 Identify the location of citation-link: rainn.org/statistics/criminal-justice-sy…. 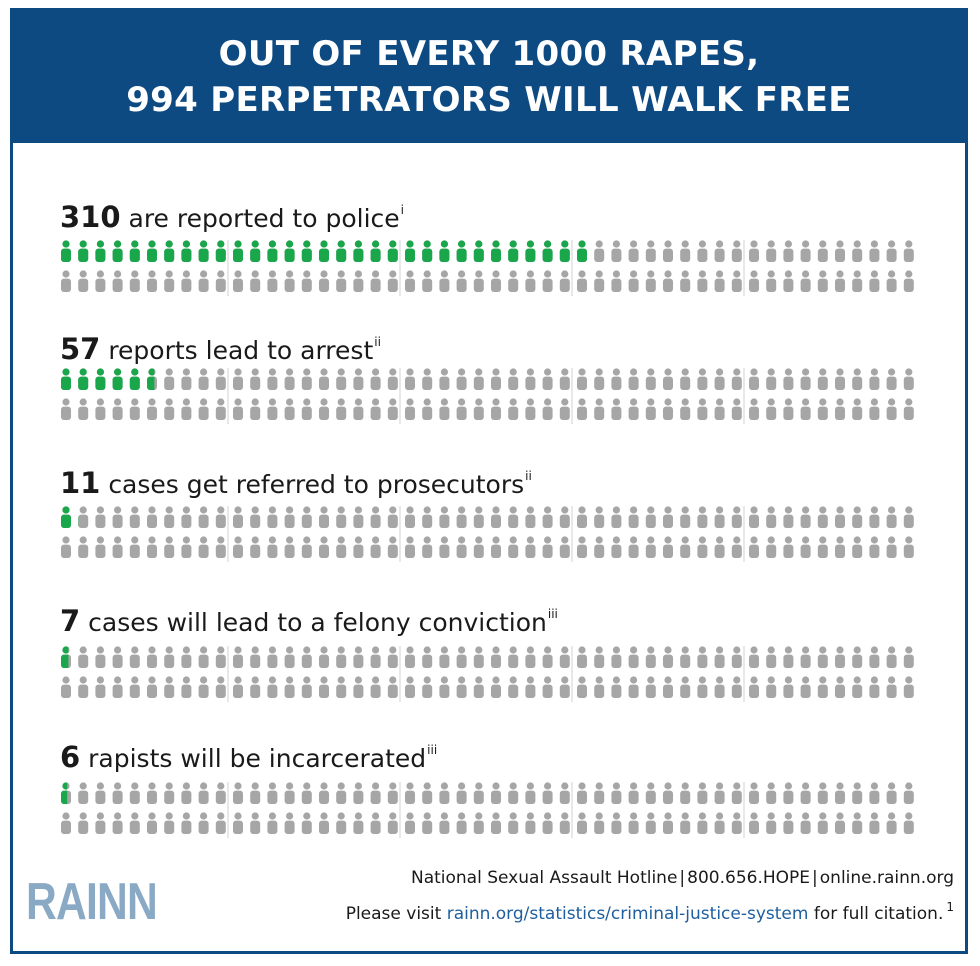
(627, 914).